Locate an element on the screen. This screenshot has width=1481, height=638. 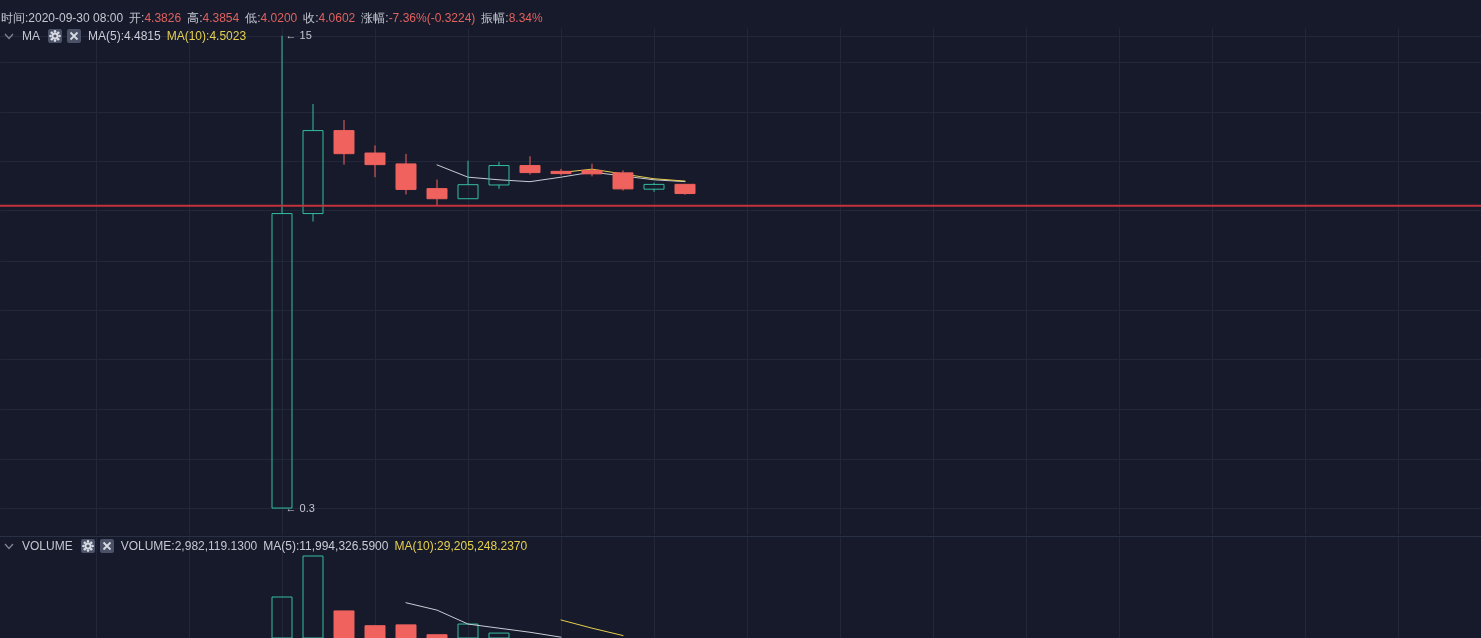
text: 时间:2020-09-30 08:00 is located at coordinates (62, 18).